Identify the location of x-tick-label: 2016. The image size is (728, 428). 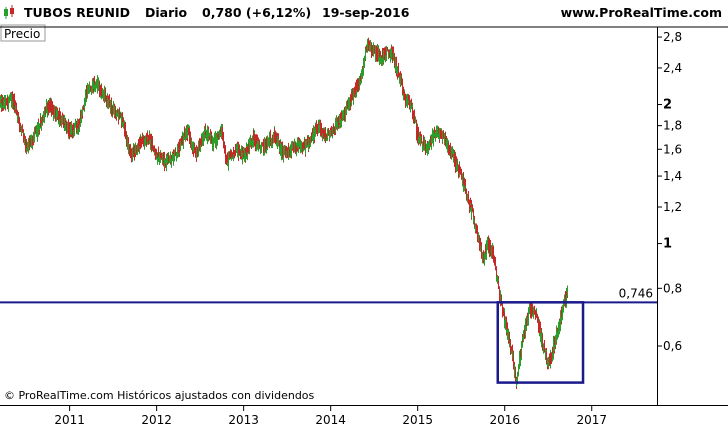
(504, 420).